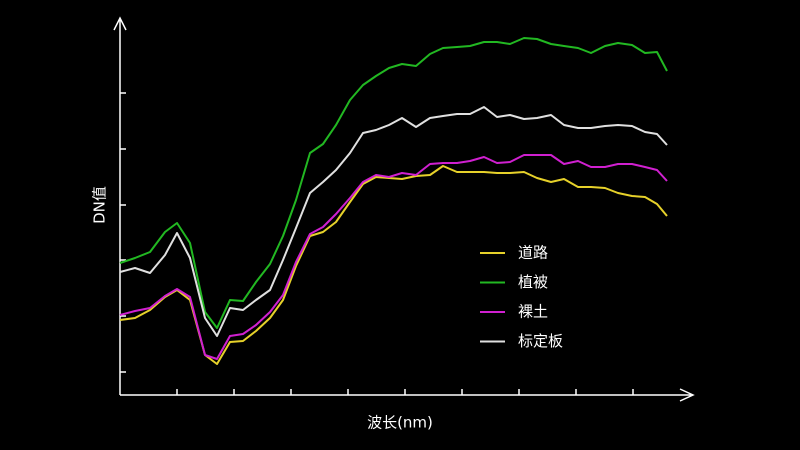 The width and height of the screenshot is (800, 450). What do you see at coordinates (533, 312) in the screenshot?
I see `legend-label: 裸土` at bounding box center [533, 312].